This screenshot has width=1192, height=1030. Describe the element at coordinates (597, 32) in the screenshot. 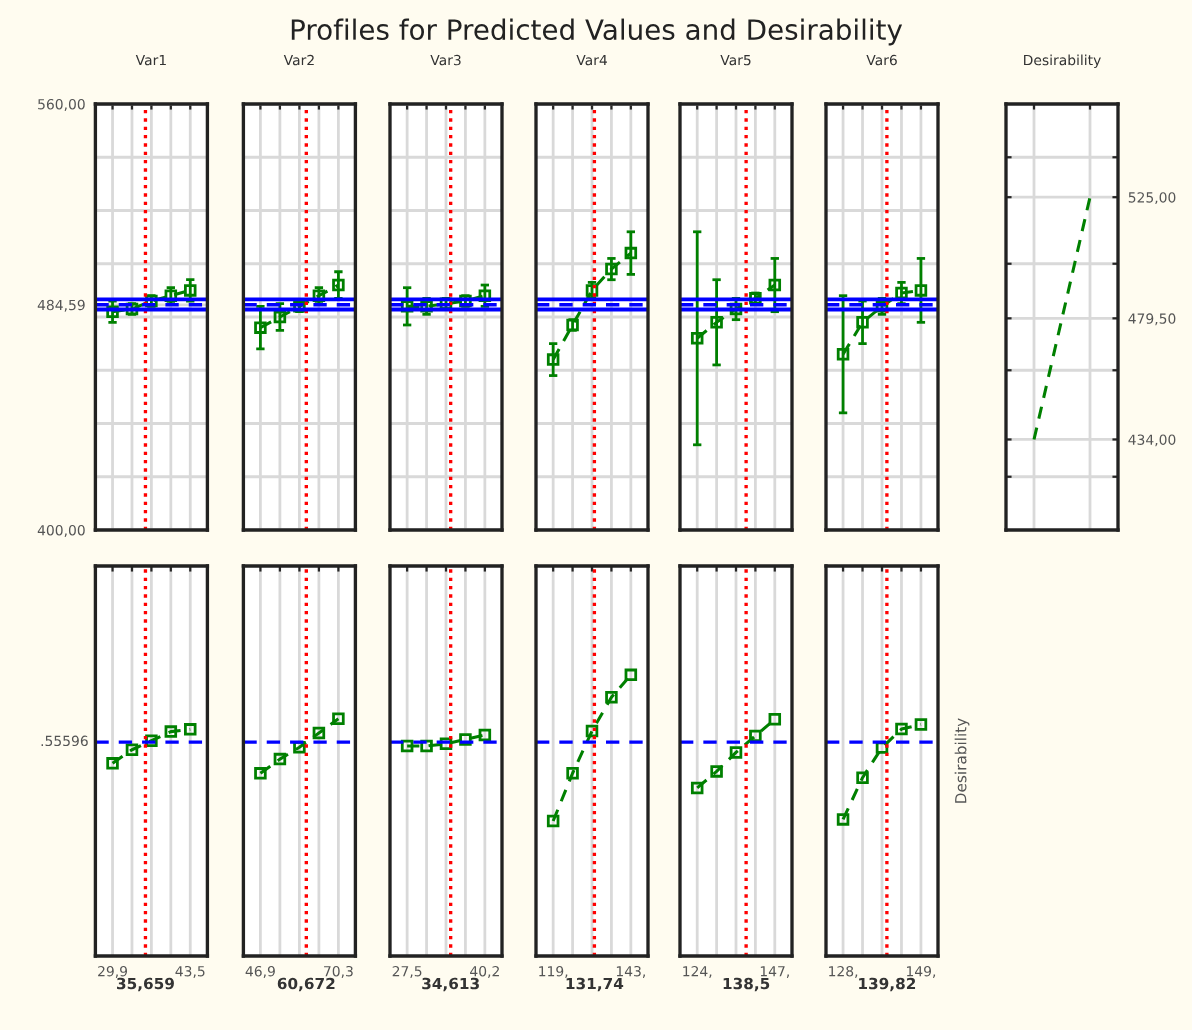

I see `text: Profiles for Predicted Values and Desirability` at that location.